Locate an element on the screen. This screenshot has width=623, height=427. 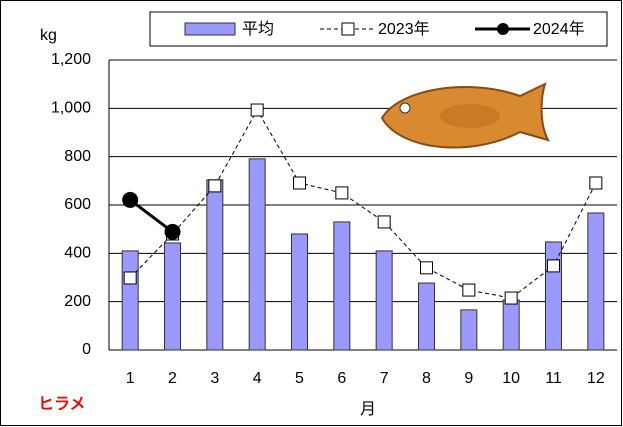
x-tick-label: 2 is located at coordinates (172, 378).